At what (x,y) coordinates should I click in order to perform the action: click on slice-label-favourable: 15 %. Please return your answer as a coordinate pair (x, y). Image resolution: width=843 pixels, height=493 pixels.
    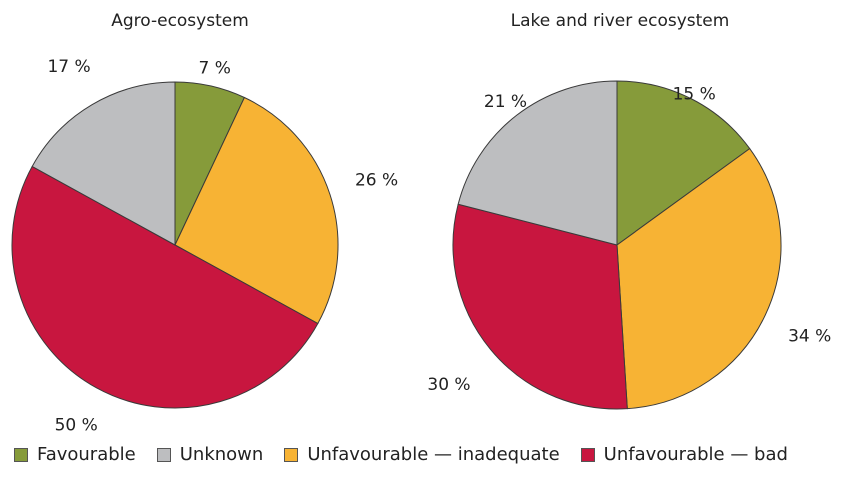
    Looking at the image, I should click on (694, 95).